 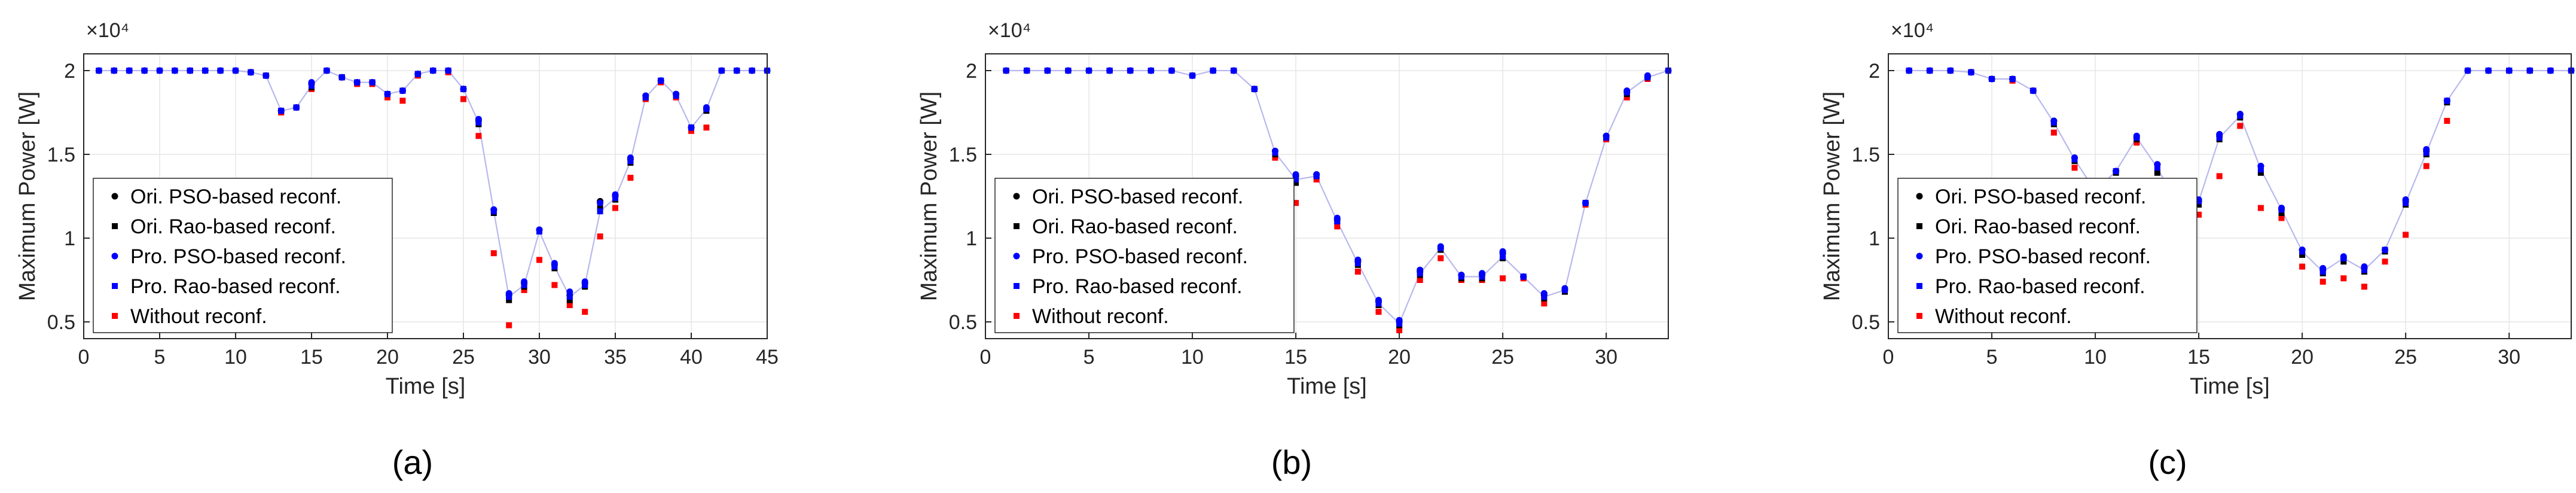 What do you see at coordinates (235, 197) in the screenshot?
I see `legend-label: Ori. PSO-based reconf.` at bounding box center [235, 197].